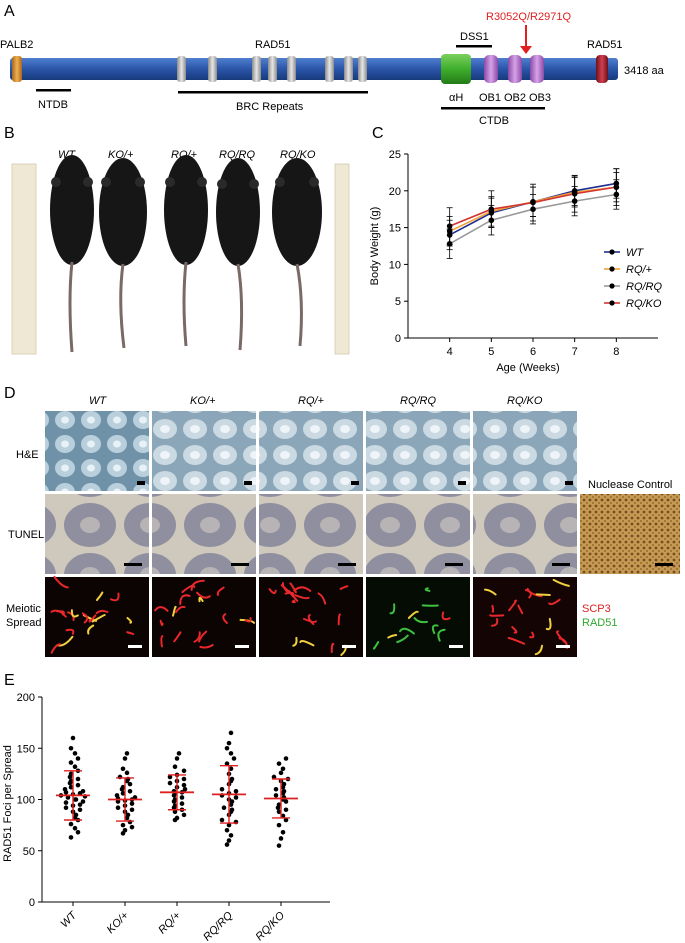  Describe the element at coordinates (612, 286) in the screenshot. I see `legend-marker` at that location.